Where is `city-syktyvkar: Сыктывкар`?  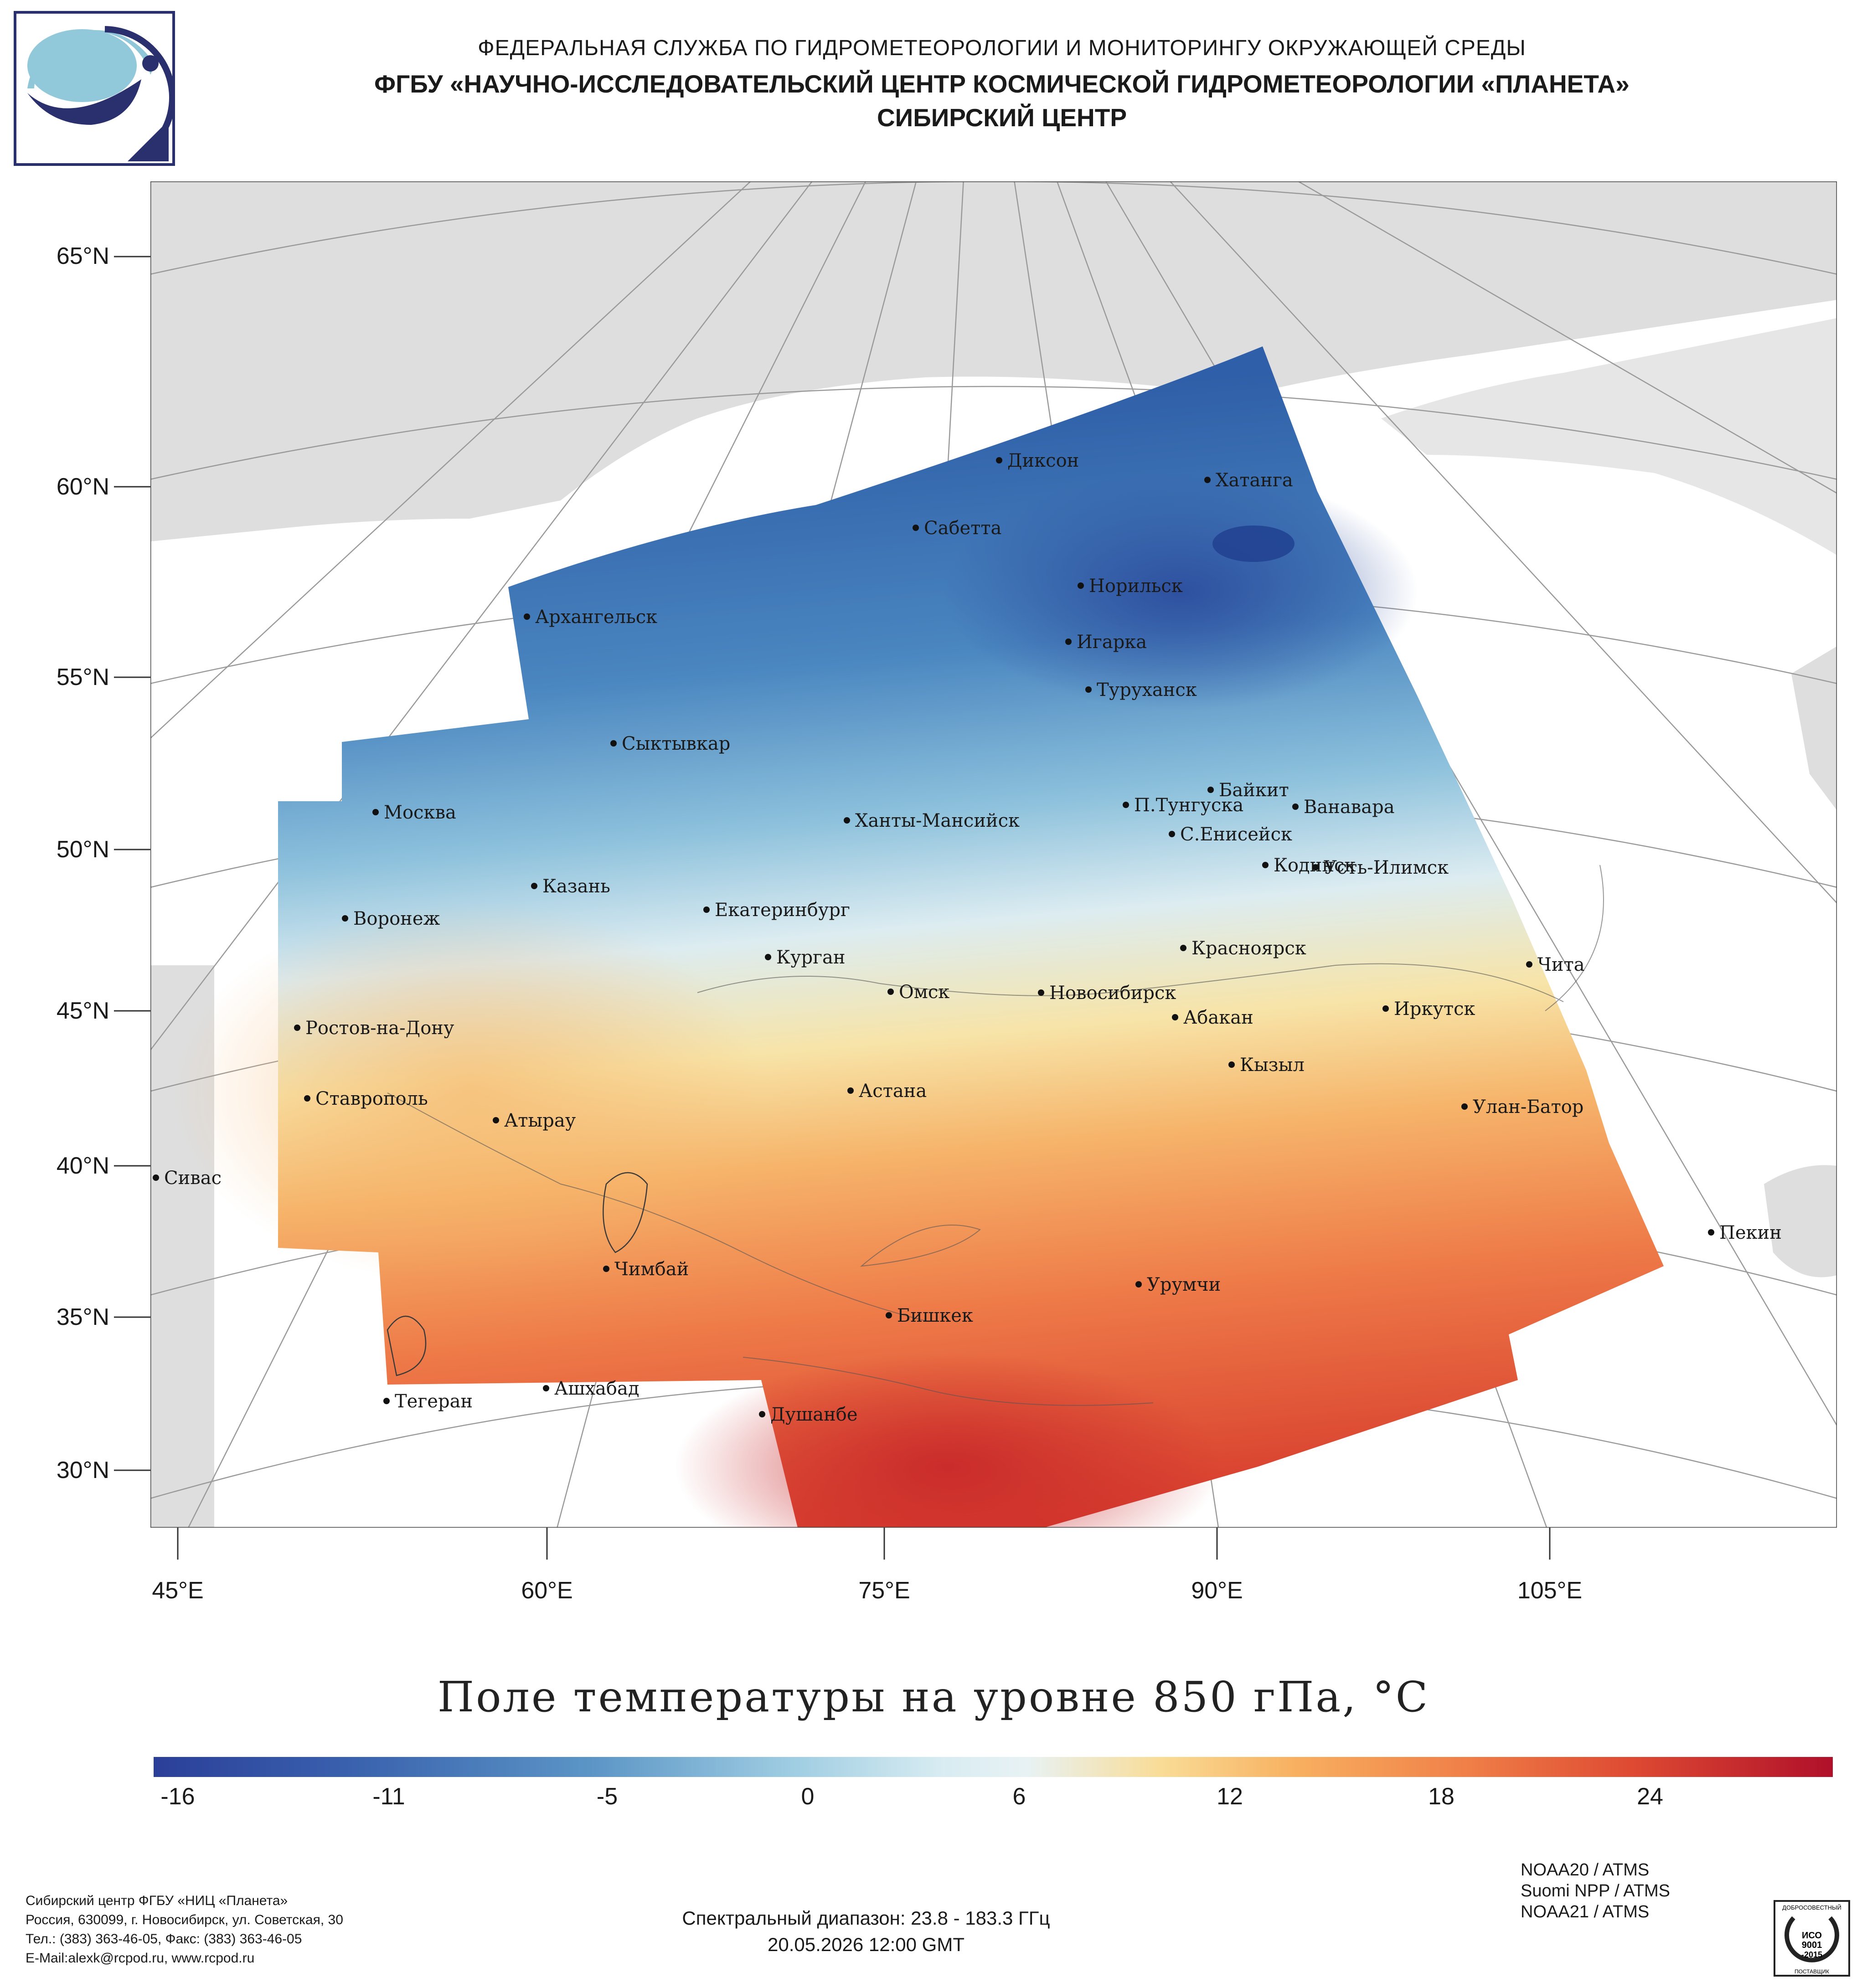 city-syktyvkar: Сыктывкар is located at coordinates (670, 744).